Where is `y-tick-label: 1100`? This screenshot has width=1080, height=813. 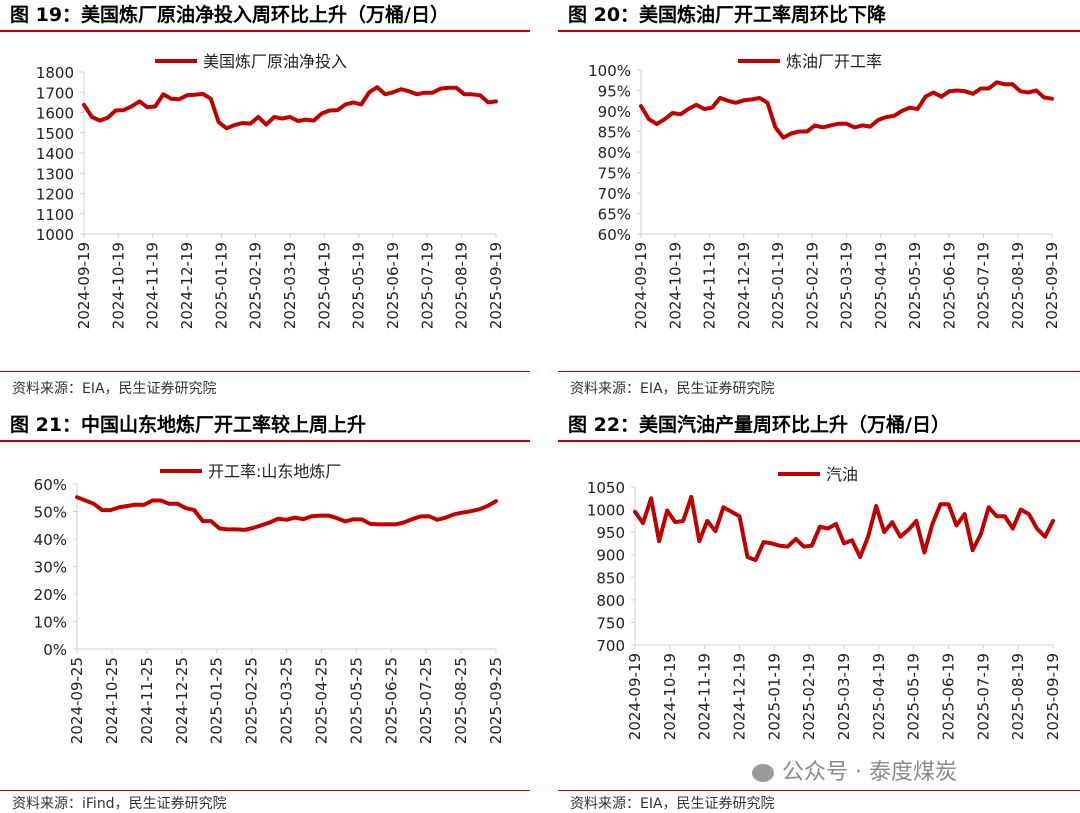
y-tick-label: 1100 is located at coordinates (55, 215).